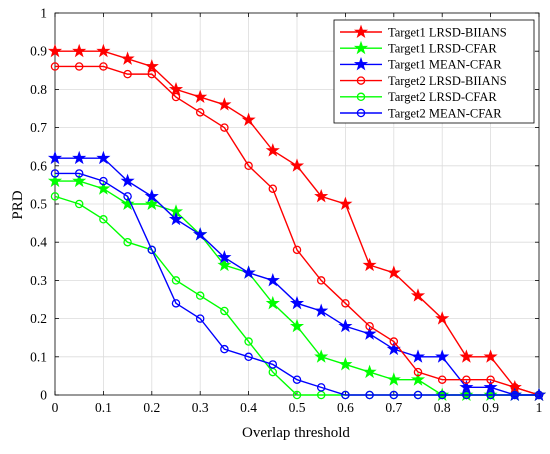 This screenshot has height=454, width=550. I want to click on x-tick-label: 0.9, so click(490, 407).